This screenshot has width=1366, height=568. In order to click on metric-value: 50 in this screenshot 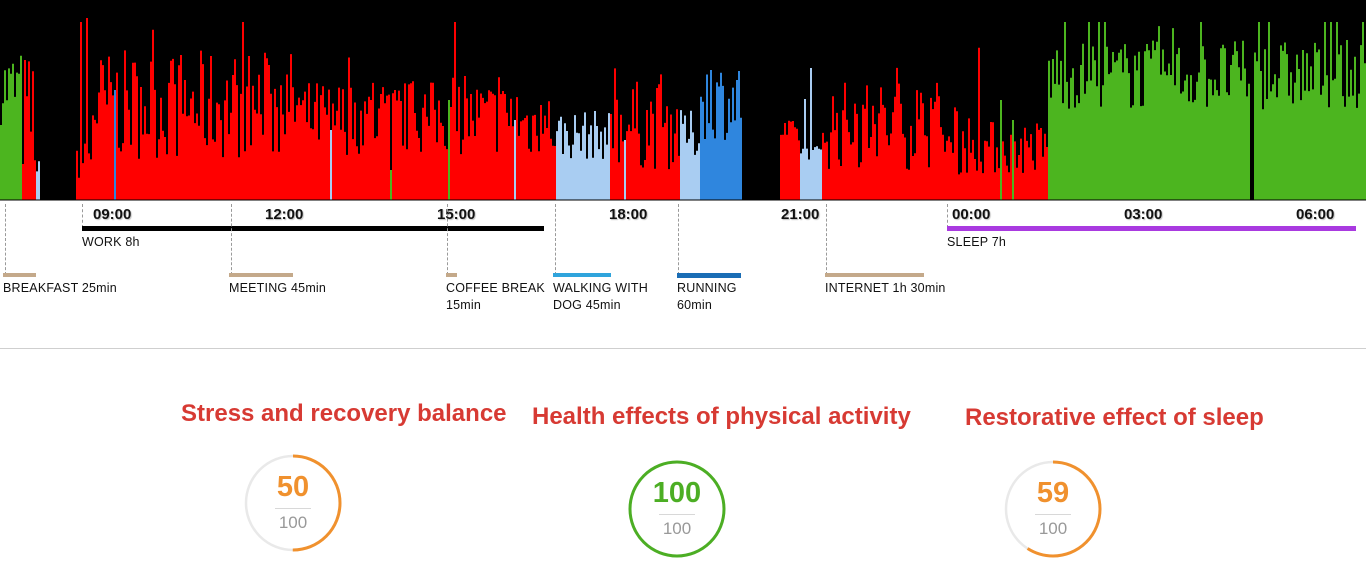, I will do `click(293, 487)`.